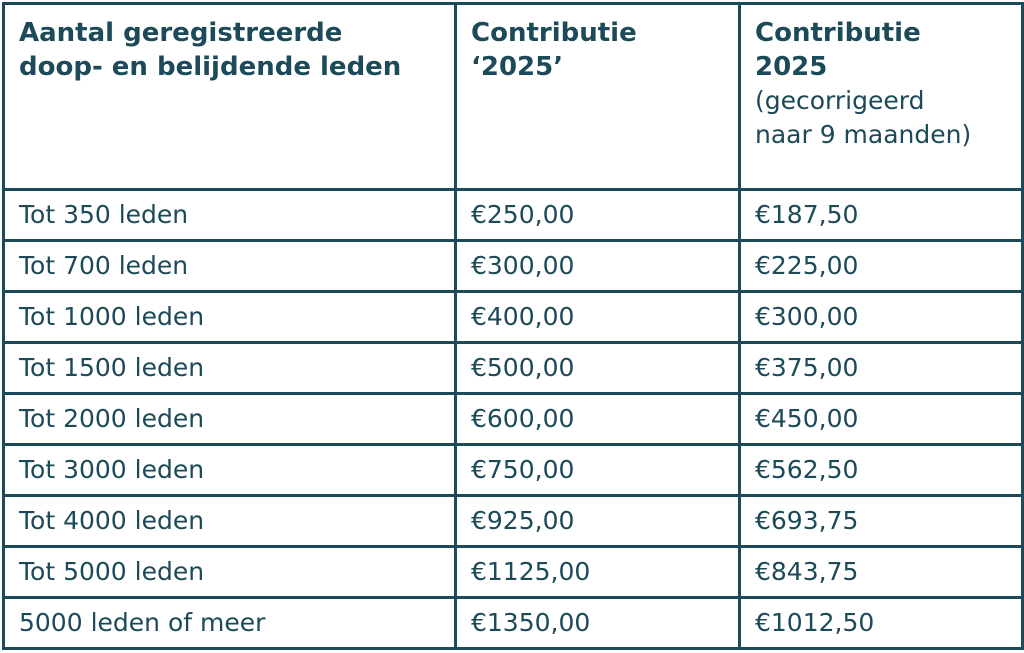  I want to click on cell-member-count: Tot 3000 leden, so click(229, 470).